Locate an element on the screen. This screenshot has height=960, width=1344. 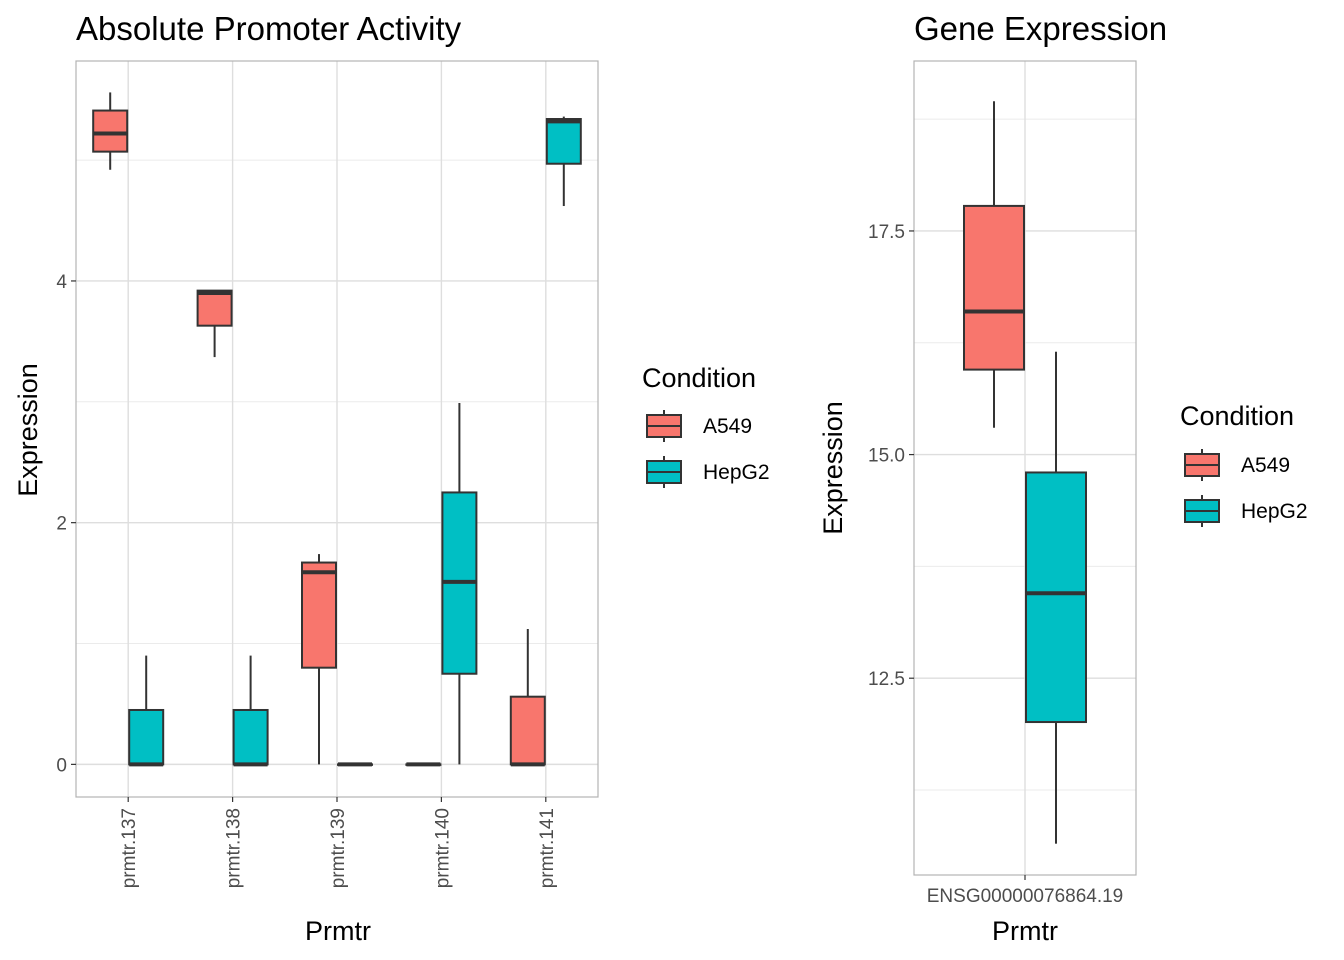
x-tick-label: prmtr.139 is located at coordinates (338, 848).